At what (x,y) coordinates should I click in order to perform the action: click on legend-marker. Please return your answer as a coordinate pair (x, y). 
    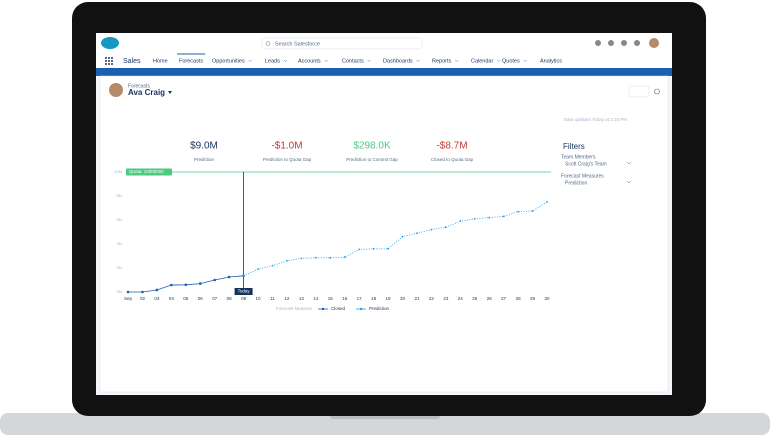
    Looking at the image, I should click on (323, 309).